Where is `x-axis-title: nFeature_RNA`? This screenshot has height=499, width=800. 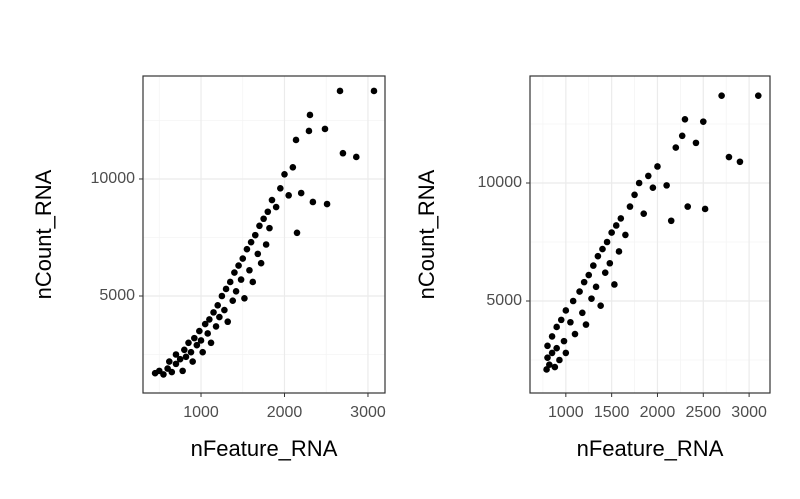 x-axis-title: nFeature_RNA is located at coordinates (650, 448).